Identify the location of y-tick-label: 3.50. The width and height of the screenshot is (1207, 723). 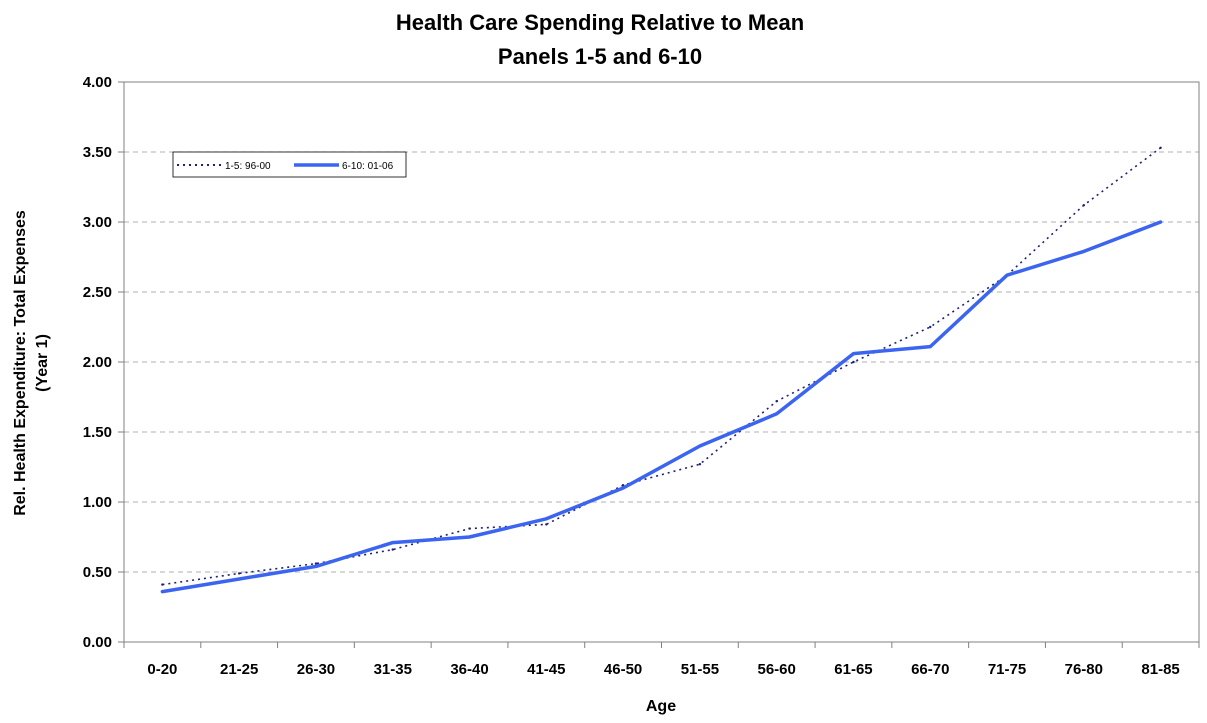
(97, 152).